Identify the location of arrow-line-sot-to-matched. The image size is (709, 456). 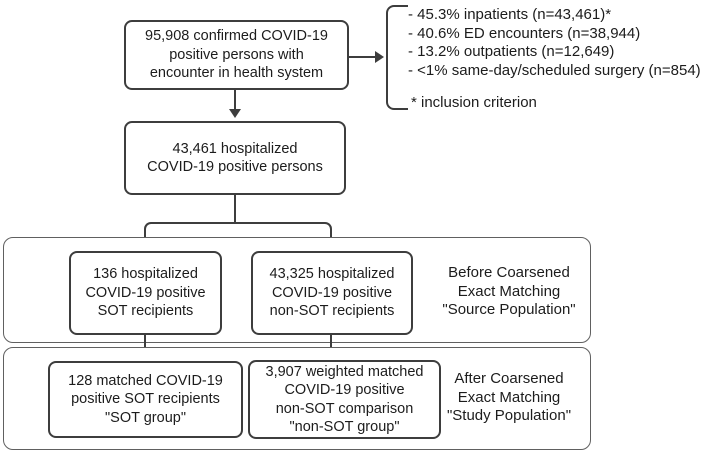
(145, 343).